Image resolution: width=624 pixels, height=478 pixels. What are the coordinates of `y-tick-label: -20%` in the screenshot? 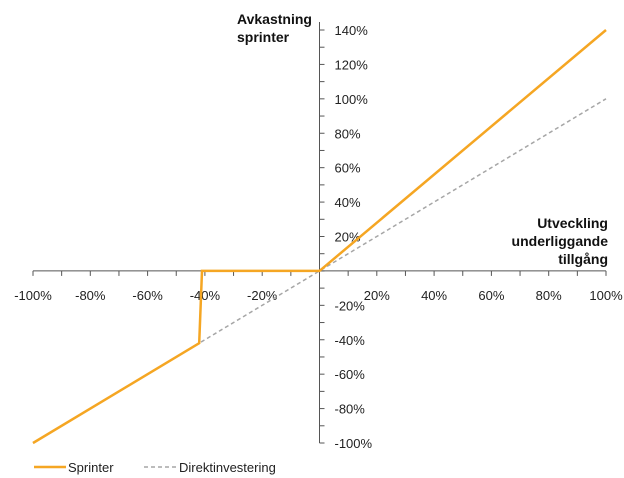 It's located at (350, 305).